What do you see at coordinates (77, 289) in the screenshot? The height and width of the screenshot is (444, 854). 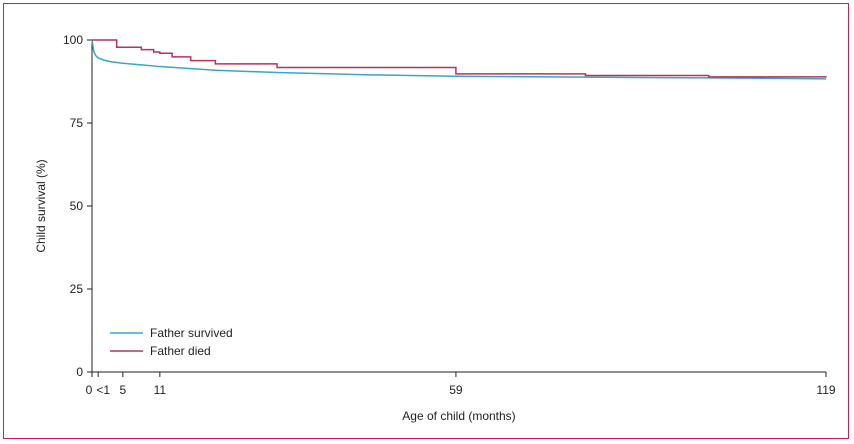 I see `y-tick-label: 25` at bounding box center [77, 289].